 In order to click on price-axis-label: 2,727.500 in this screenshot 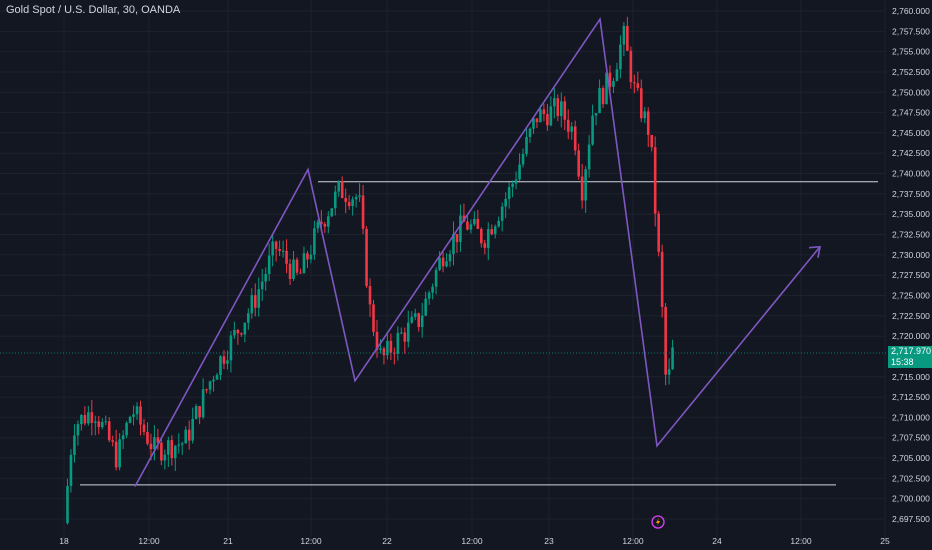, I will do `click(911, 275)`.